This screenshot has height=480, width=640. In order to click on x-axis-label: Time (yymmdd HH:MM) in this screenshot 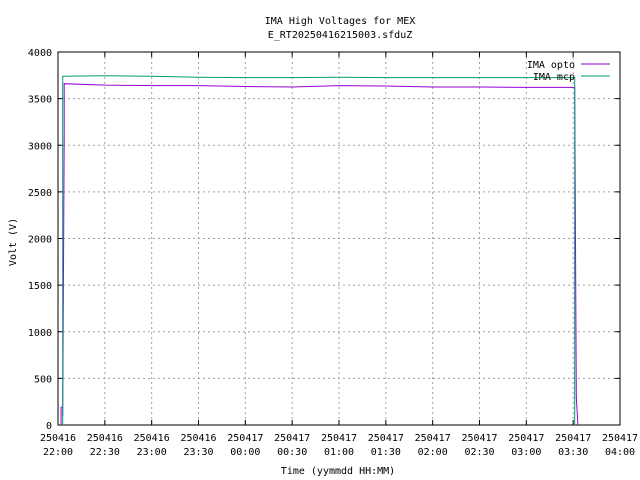, I will do `click(338, 471)`.